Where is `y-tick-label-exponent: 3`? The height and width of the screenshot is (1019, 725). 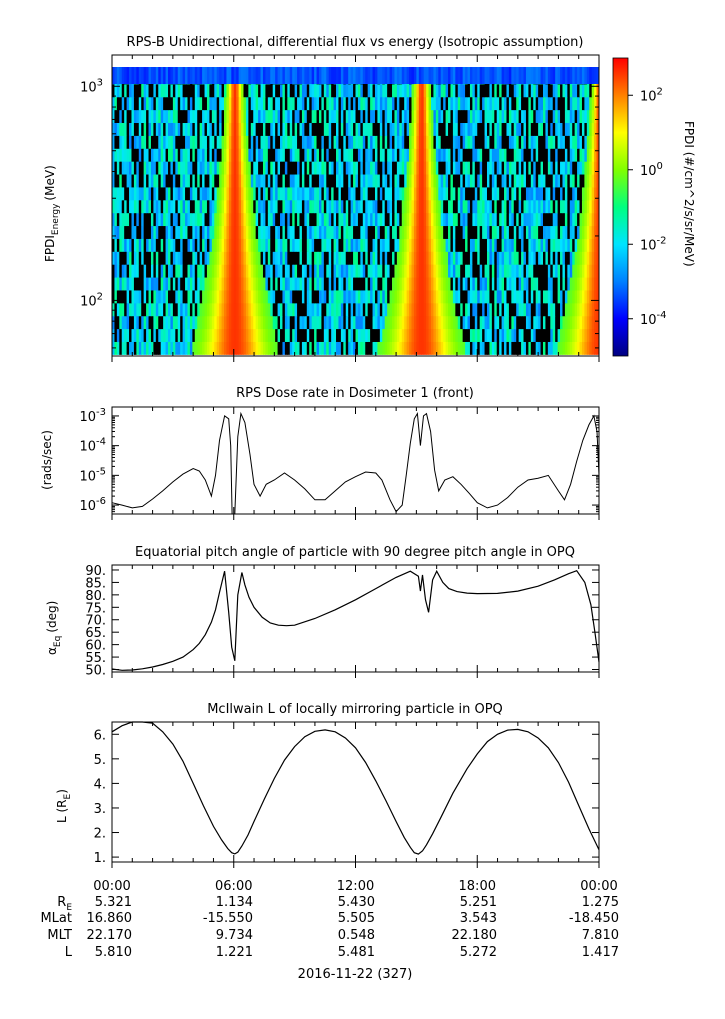 y-tick-label-exponent: 3 is located at coordinates (100, 82).